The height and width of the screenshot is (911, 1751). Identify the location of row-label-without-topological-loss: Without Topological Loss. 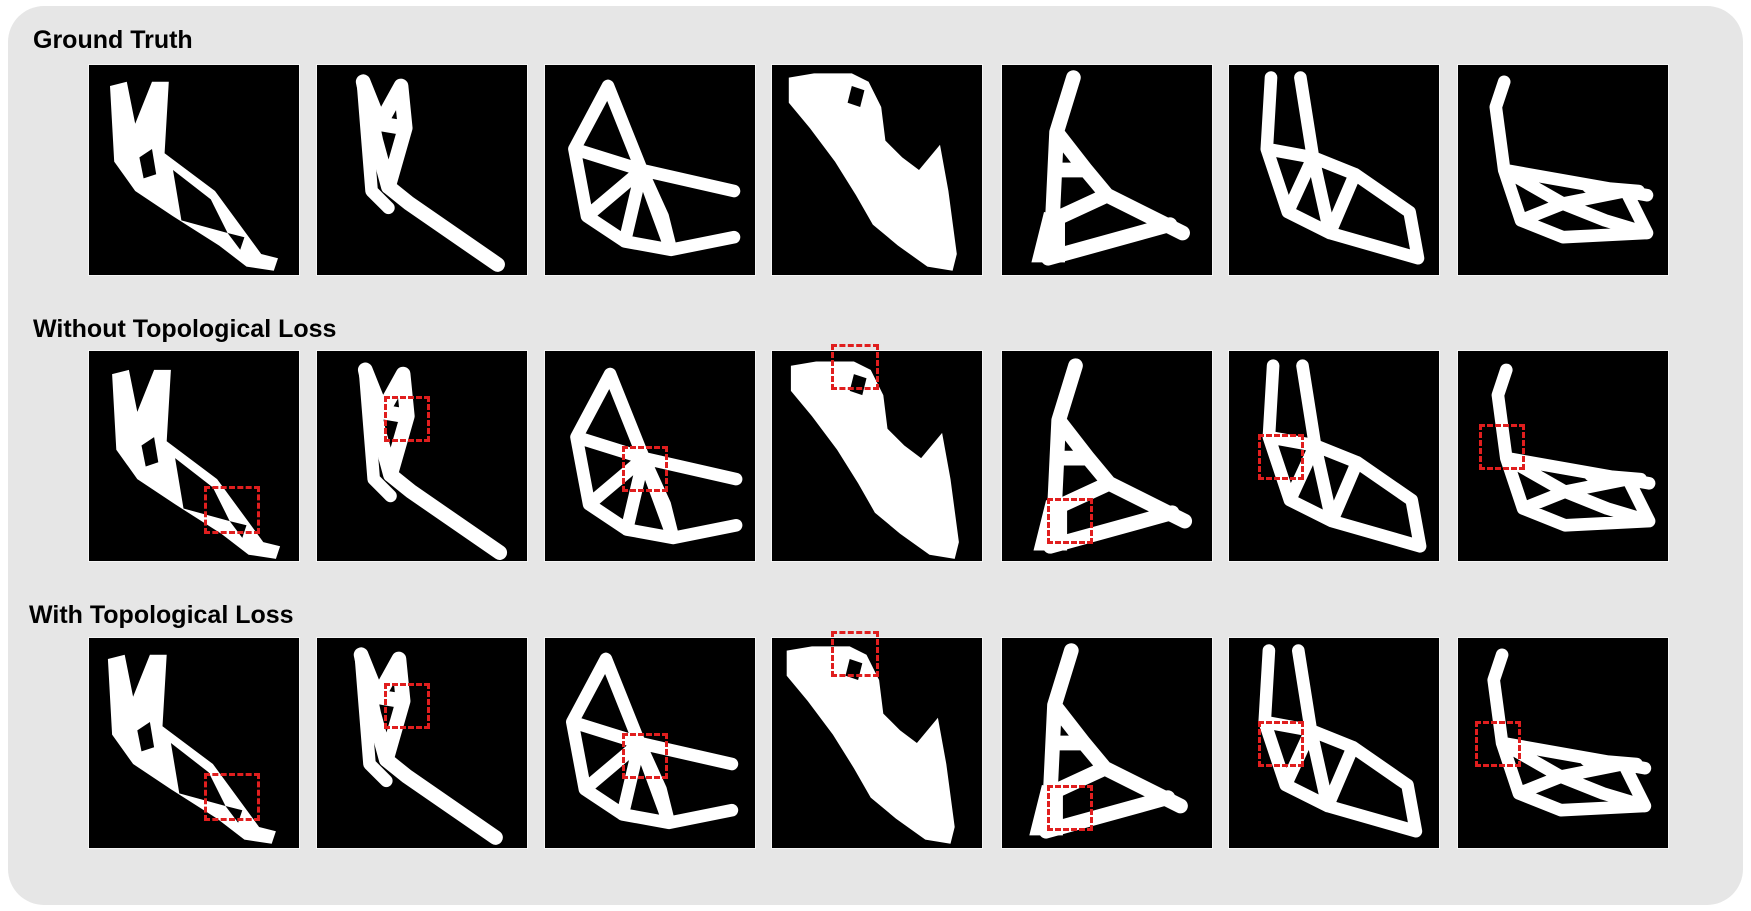
(185, 329).